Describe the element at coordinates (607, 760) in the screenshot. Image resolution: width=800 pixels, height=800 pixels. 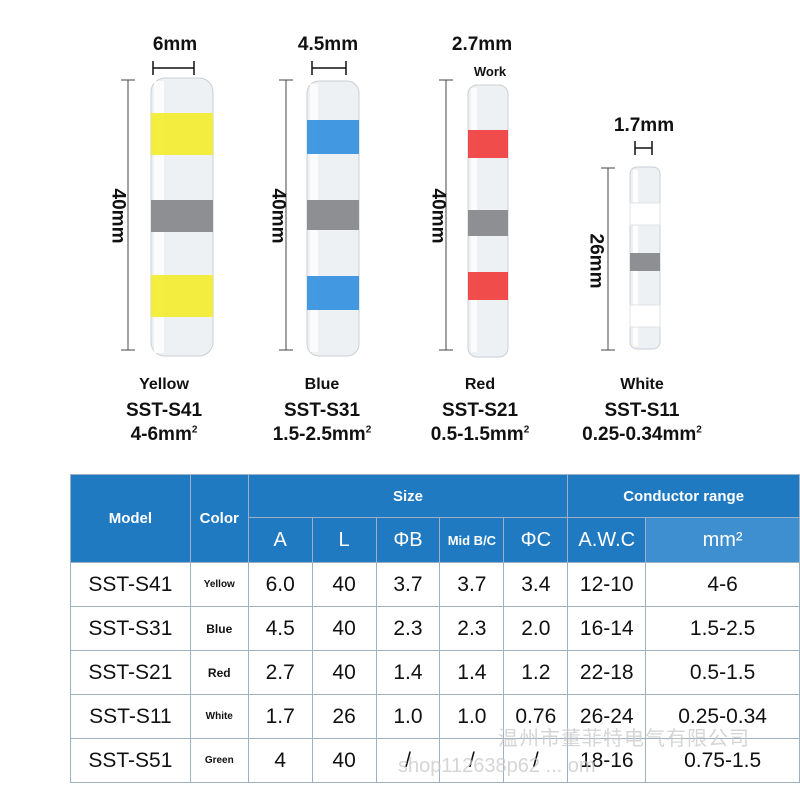
I see `cell-awc: 18-16` at that location.